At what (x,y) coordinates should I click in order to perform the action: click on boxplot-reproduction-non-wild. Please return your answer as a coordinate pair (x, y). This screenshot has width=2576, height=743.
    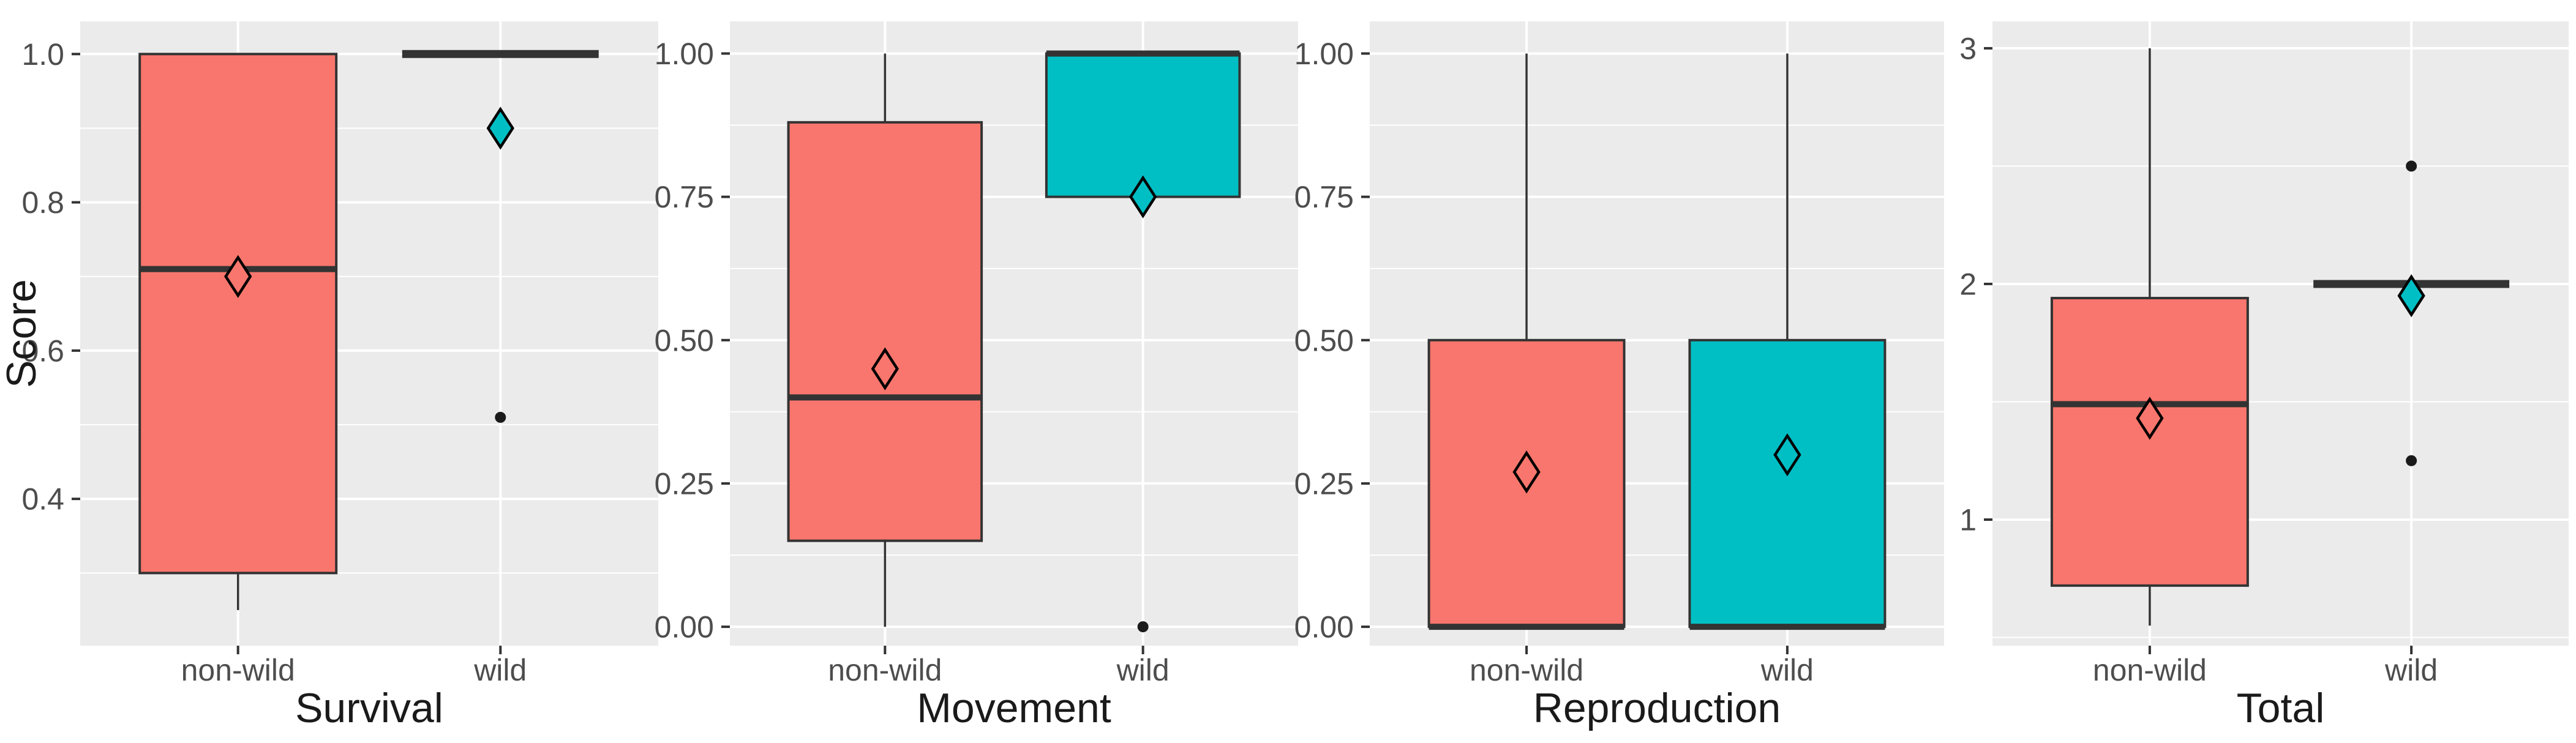
    Looking at the image, I should click on (1526, 341).